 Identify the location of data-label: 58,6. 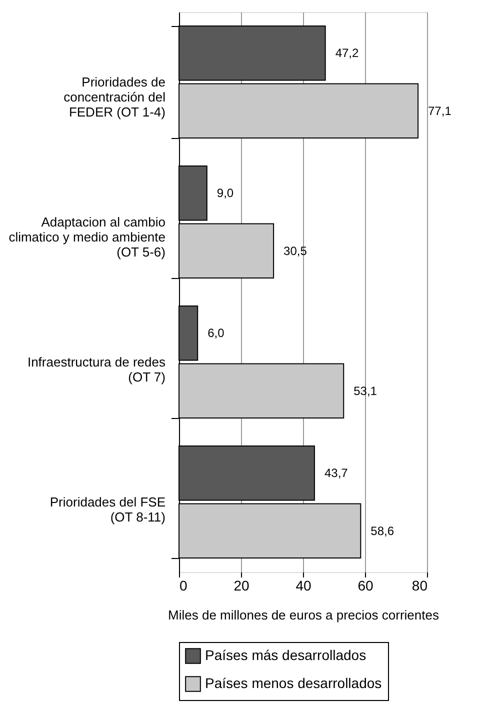
(382, 531).